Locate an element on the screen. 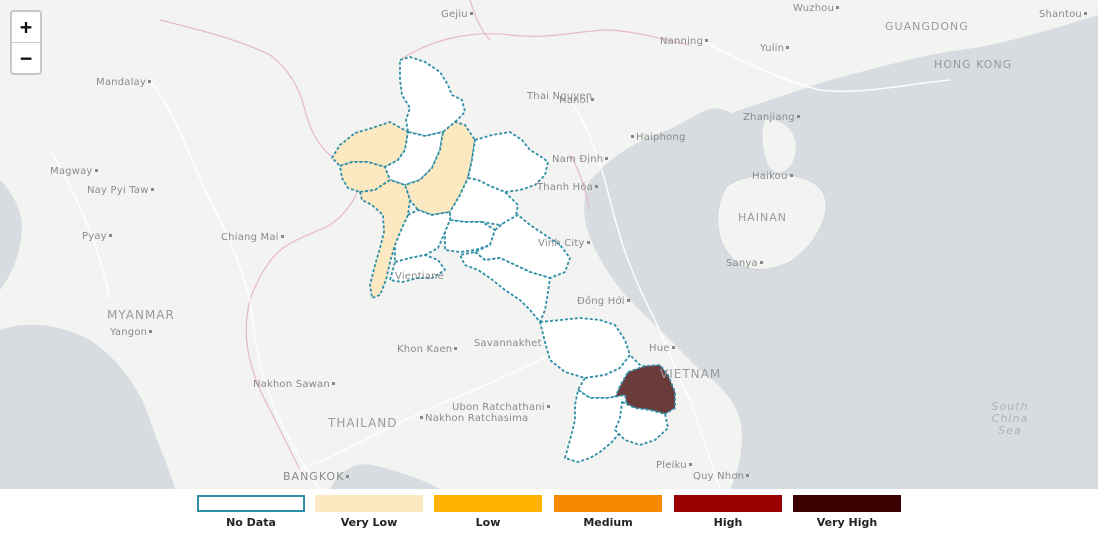 This screenshot has height=536, width=1098. legend-label-very-high: Very High is located at coordinates (847, 522).